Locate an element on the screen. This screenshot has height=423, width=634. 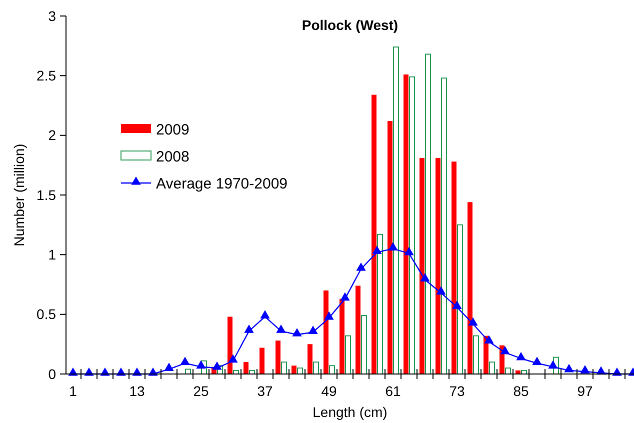
y-tick-label: 2.5 is located at coordinates (46, 76).